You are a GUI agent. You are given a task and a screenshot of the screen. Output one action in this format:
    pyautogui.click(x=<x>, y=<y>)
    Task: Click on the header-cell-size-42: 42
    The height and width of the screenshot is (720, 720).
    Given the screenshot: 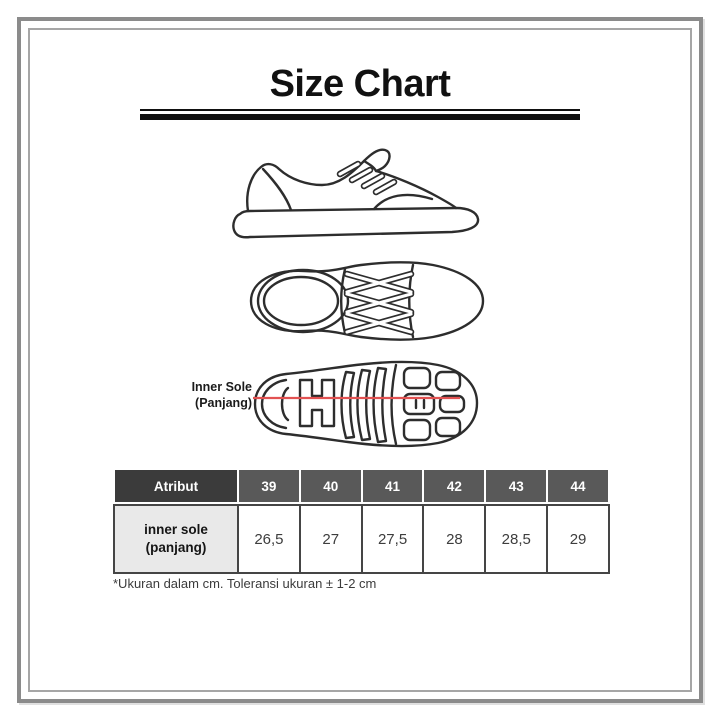 What is the action you would take?
    pyautogui.click(x=454, y=486)
    